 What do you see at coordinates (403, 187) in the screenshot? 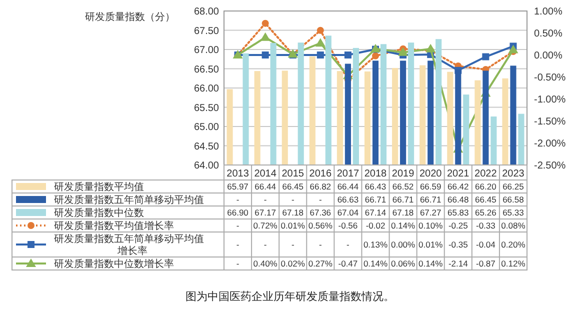
I see `data-label: 66.52` at bounding box center [403, 187].